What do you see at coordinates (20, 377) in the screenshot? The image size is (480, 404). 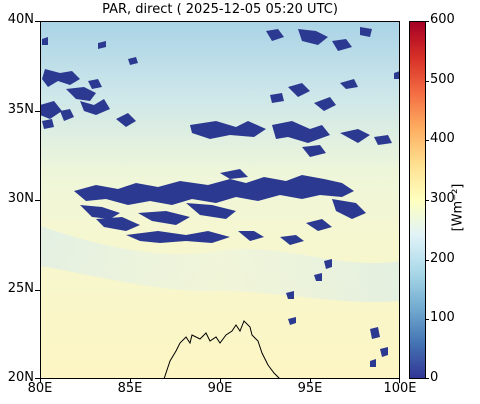 I see `lat-tick-20n: 20N` at bounding box center [20, 377].